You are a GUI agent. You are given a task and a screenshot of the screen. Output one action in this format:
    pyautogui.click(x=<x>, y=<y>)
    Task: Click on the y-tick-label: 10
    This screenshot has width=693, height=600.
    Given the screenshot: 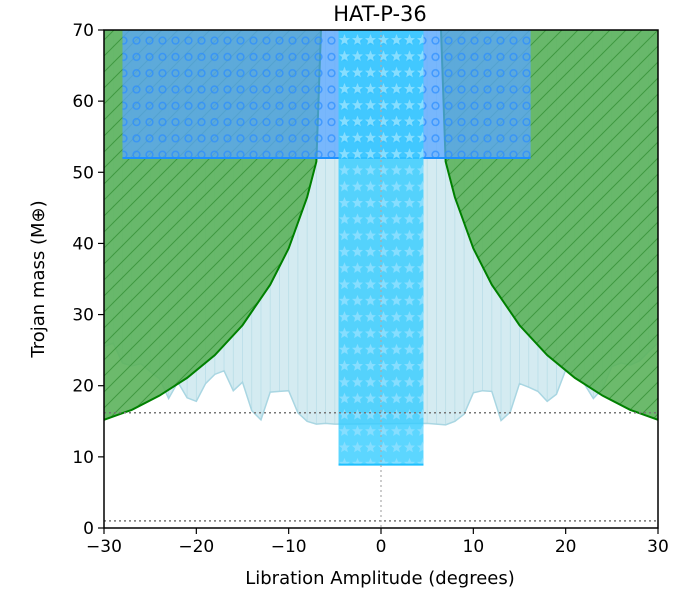 What is the action you would take?
    pyautogui.click(x=83, y=458)
    